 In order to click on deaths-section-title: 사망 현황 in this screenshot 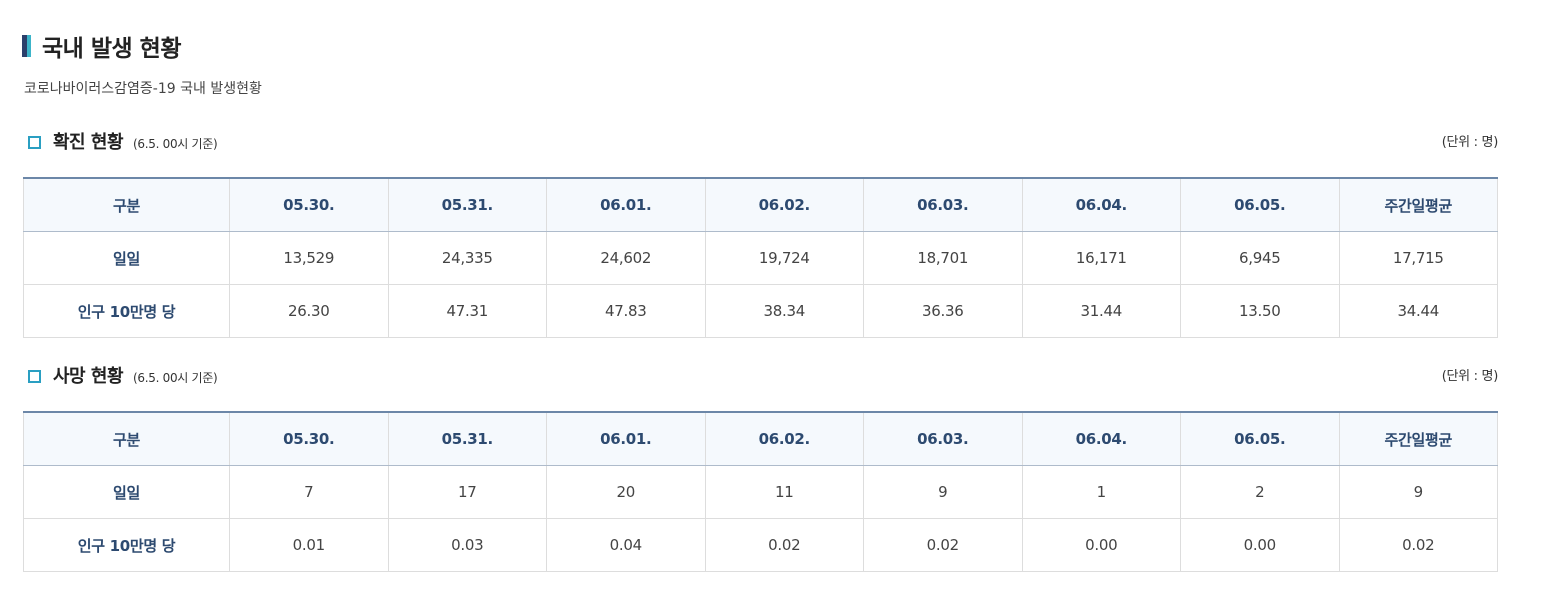, I will do `click(88, 376)`.